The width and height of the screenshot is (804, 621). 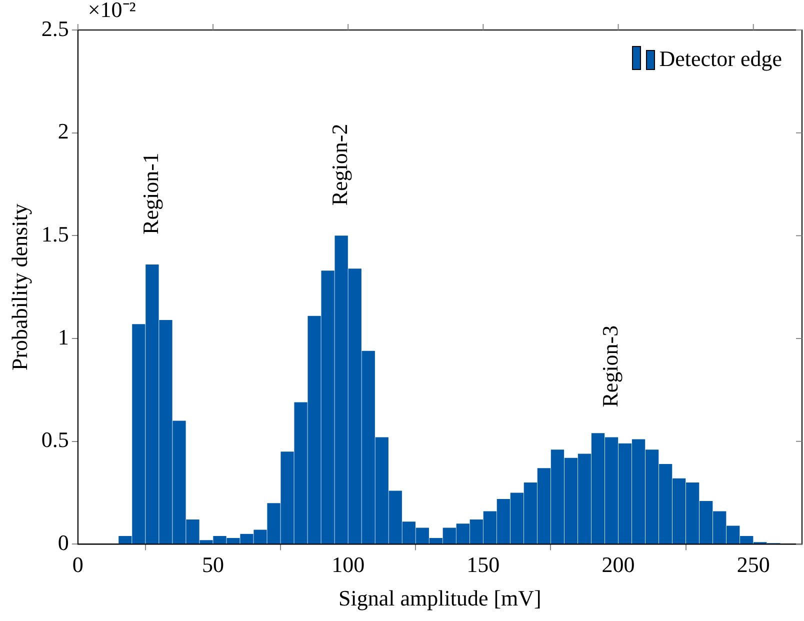 I want to click on y-tick-label: 2.5, so click(x=55, y=28).